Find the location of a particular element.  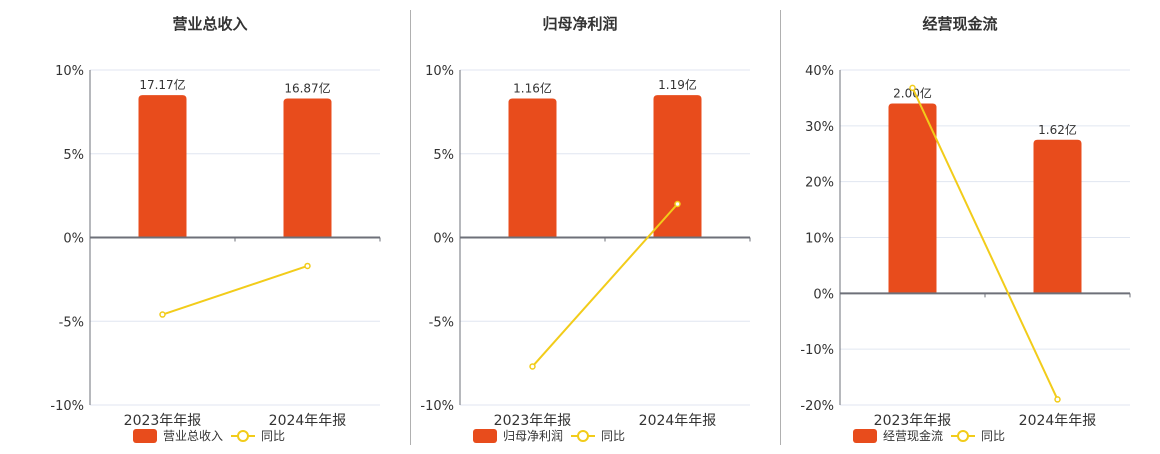

y-tick-label: 20% is located at coordinates (819, 183).